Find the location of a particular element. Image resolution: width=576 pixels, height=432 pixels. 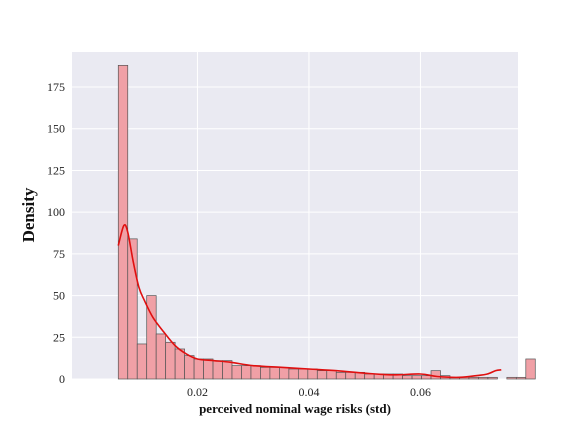

x-tick-label: 0.06 is located at coordinates (420, 392).